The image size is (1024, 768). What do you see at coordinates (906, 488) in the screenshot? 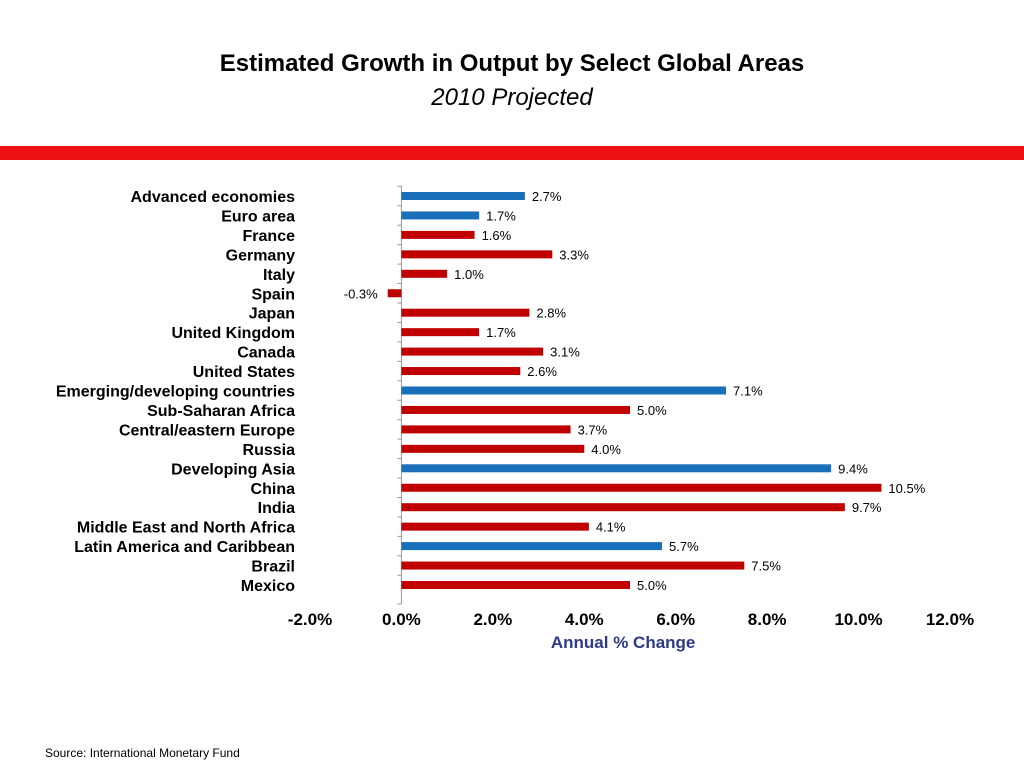
I see `data-label: 10.5%` at bounding box center [906, 488].